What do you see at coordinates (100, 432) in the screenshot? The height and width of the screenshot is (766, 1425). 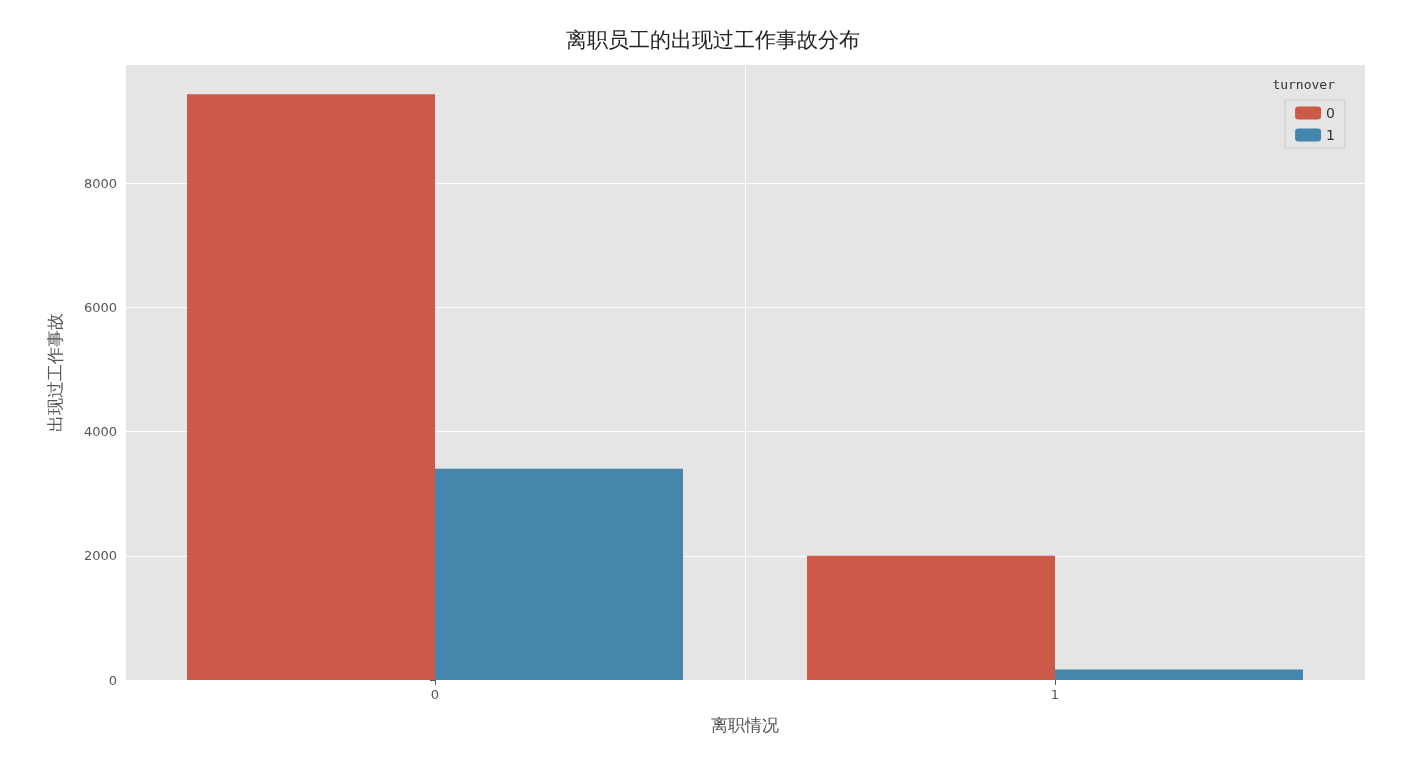 I see `y-tick-label: 4000` at bounding box center [100, 432].